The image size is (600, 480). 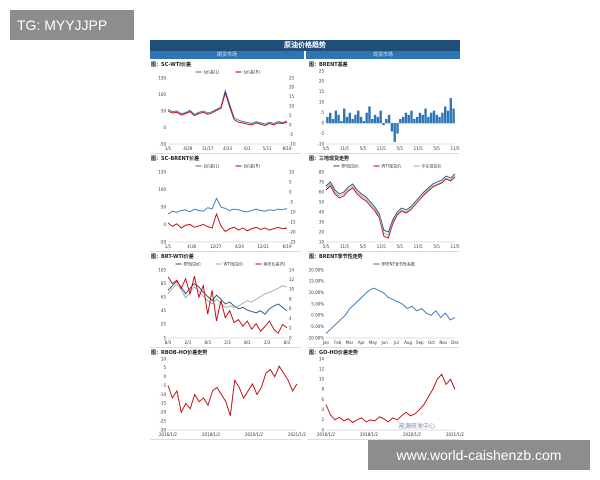 I want to click on chart-title: 图：GO-HO价差走势, so click(x=333, y=353).